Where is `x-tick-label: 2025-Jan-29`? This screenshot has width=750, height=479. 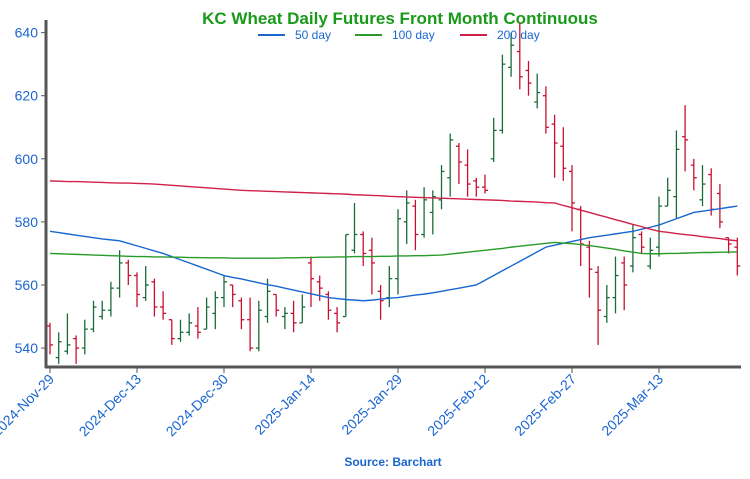
x-tick-label: 2025-Jan-29 is located at coordinates (371, 404).